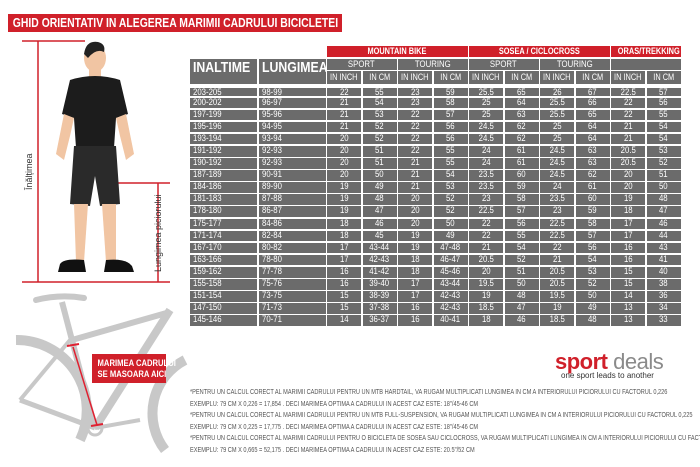 This screenshot has width=700, height=467. What do you see at coordinates (223, 163) in the screenshot?
I see `table-cell: 190-192` at bounding box center [223, 163].